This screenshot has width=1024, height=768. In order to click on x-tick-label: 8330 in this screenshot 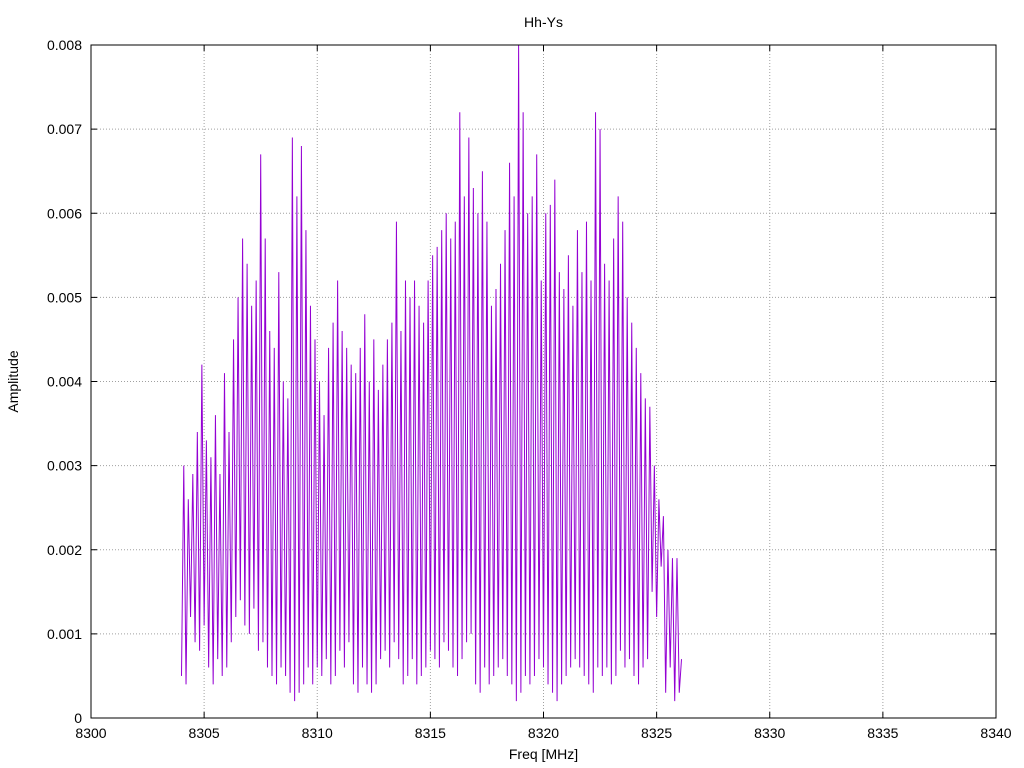, I will do `click(769, 733)`.